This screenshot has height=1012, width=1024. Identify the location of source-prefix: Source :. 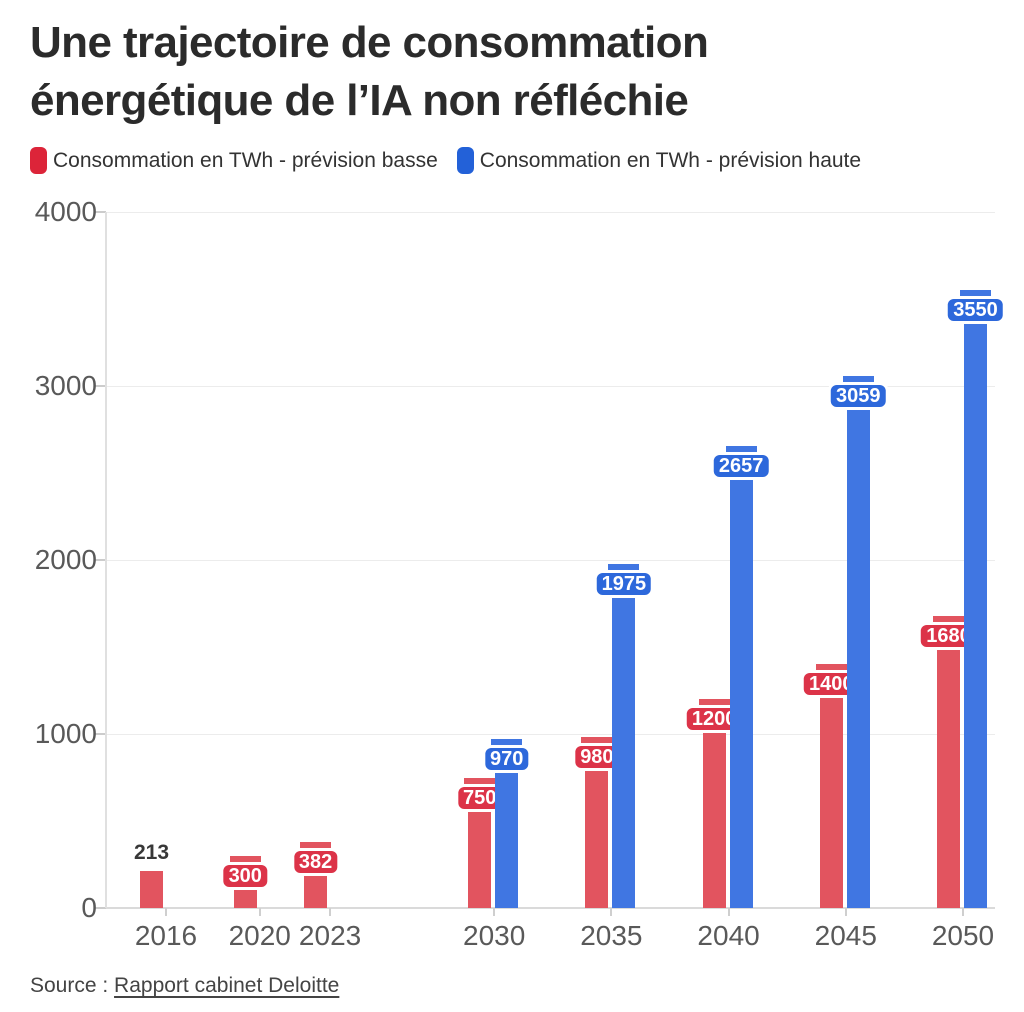
(72, 985).